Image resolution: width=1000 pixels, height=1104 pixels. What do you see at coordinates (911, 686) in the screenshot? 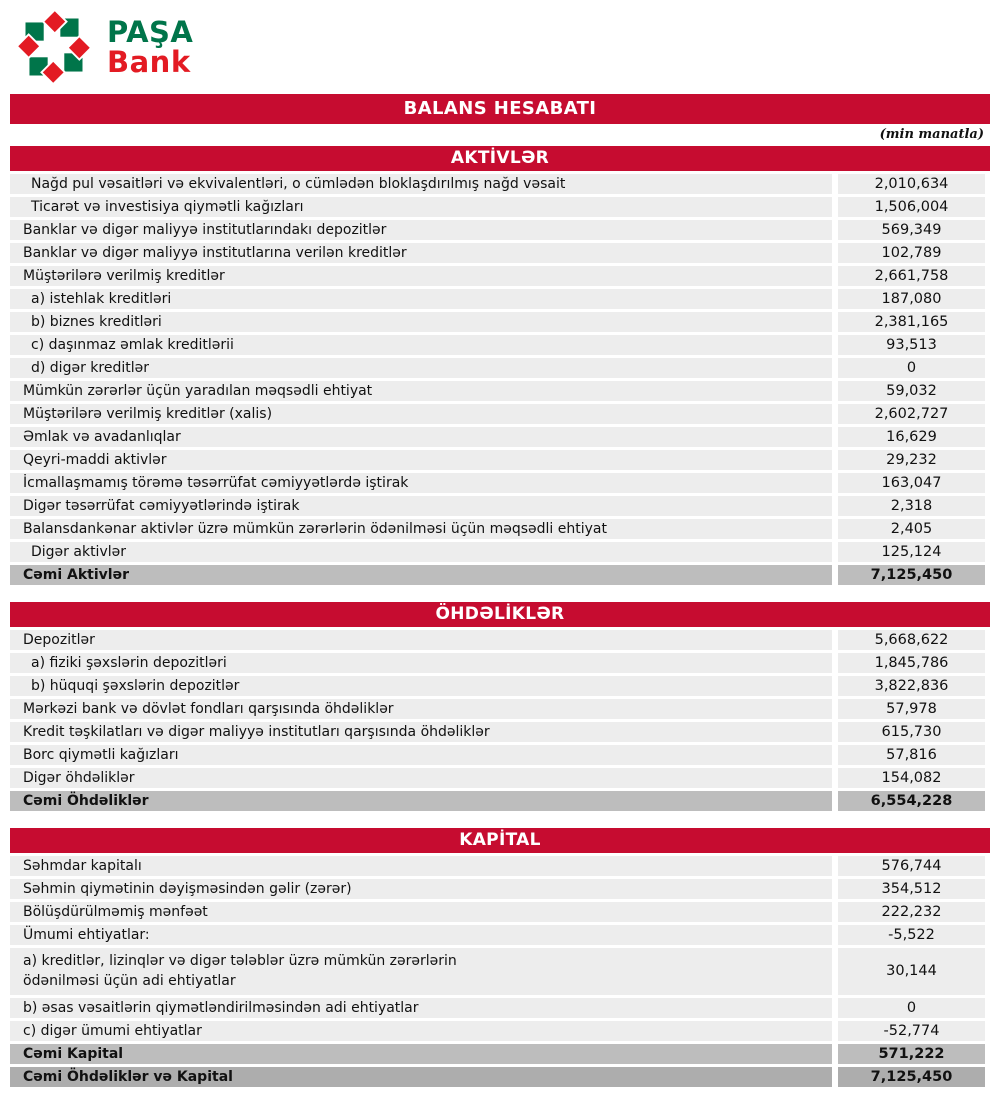
I see `row-value: 3,822,836` at bounding box center [911, 686].